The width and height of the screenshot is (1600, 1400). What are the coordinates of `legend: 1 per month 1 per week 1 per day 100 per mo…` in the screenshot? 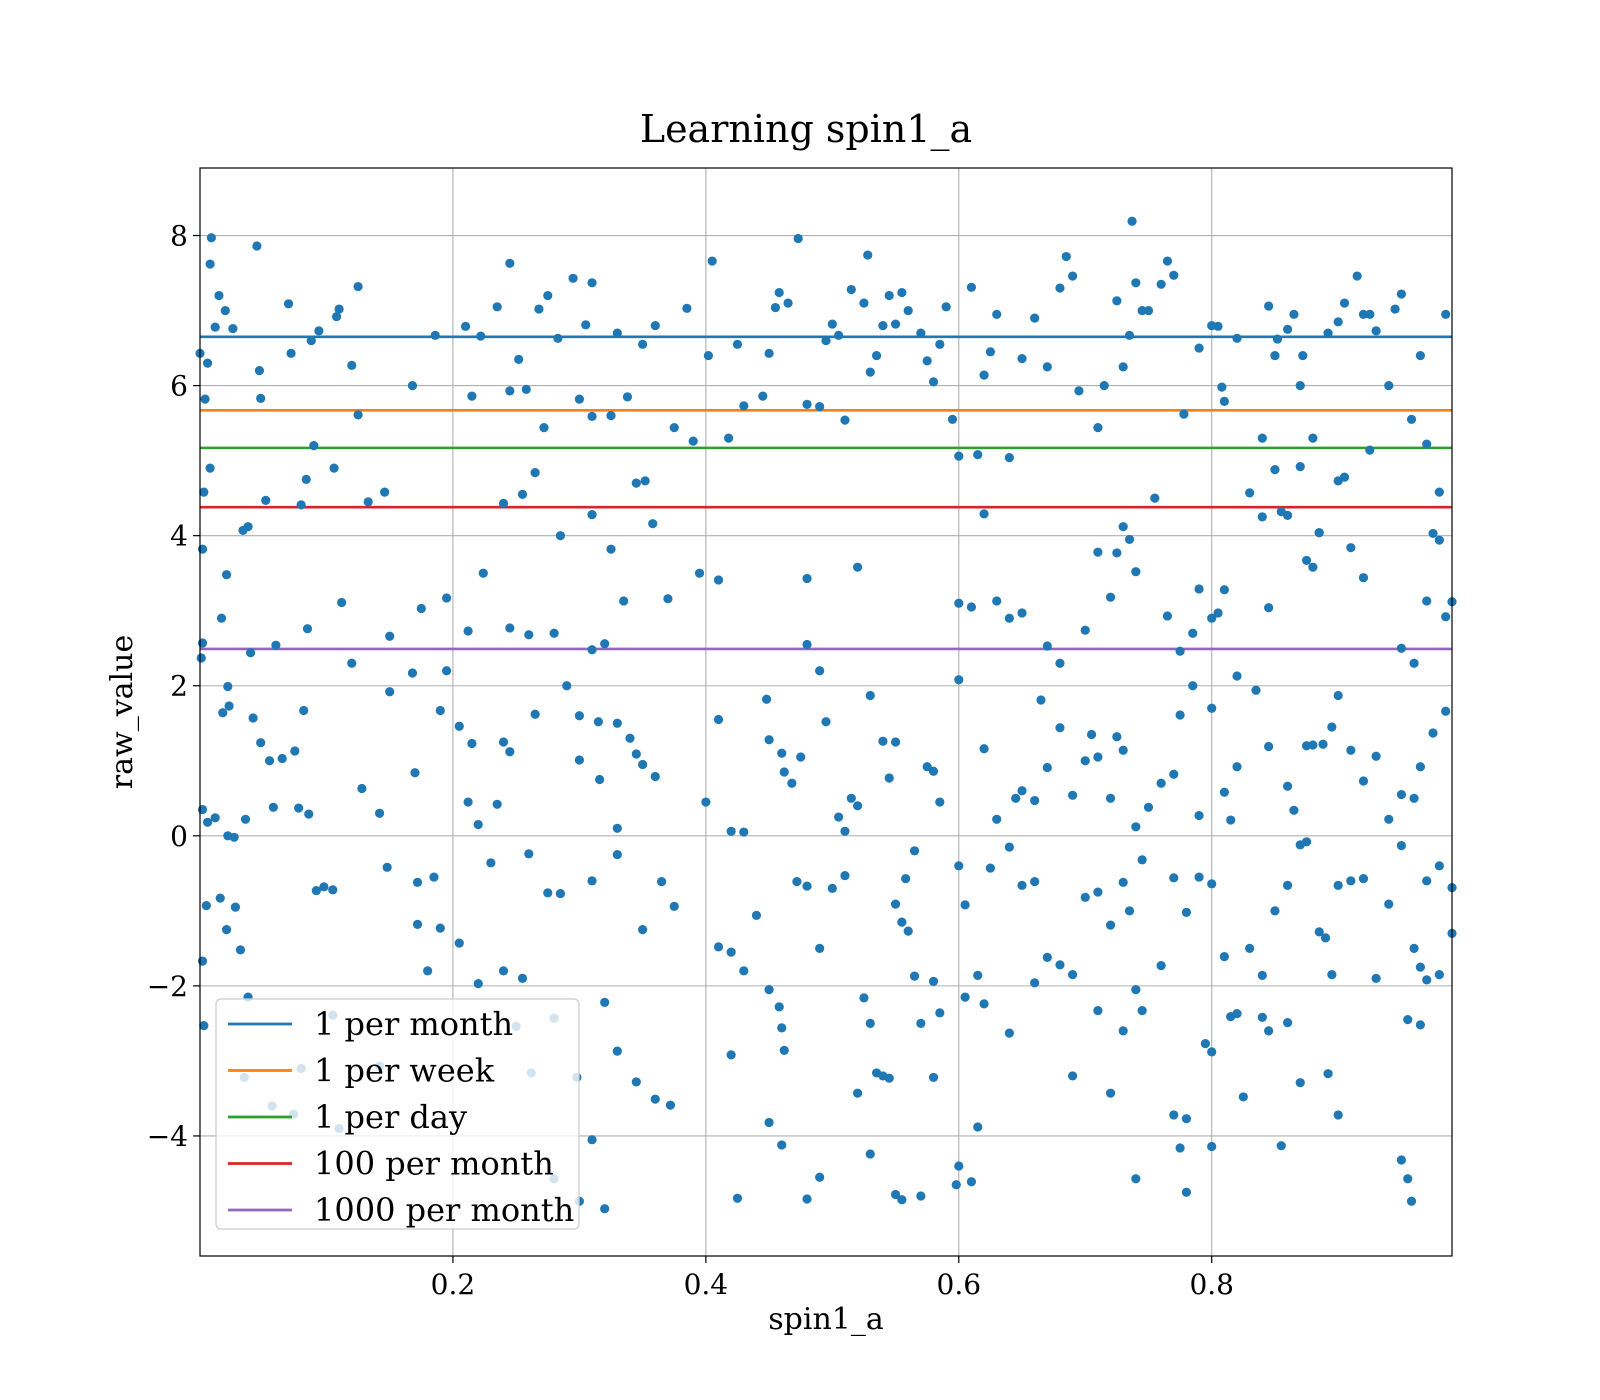 It's located at (397, 1114).